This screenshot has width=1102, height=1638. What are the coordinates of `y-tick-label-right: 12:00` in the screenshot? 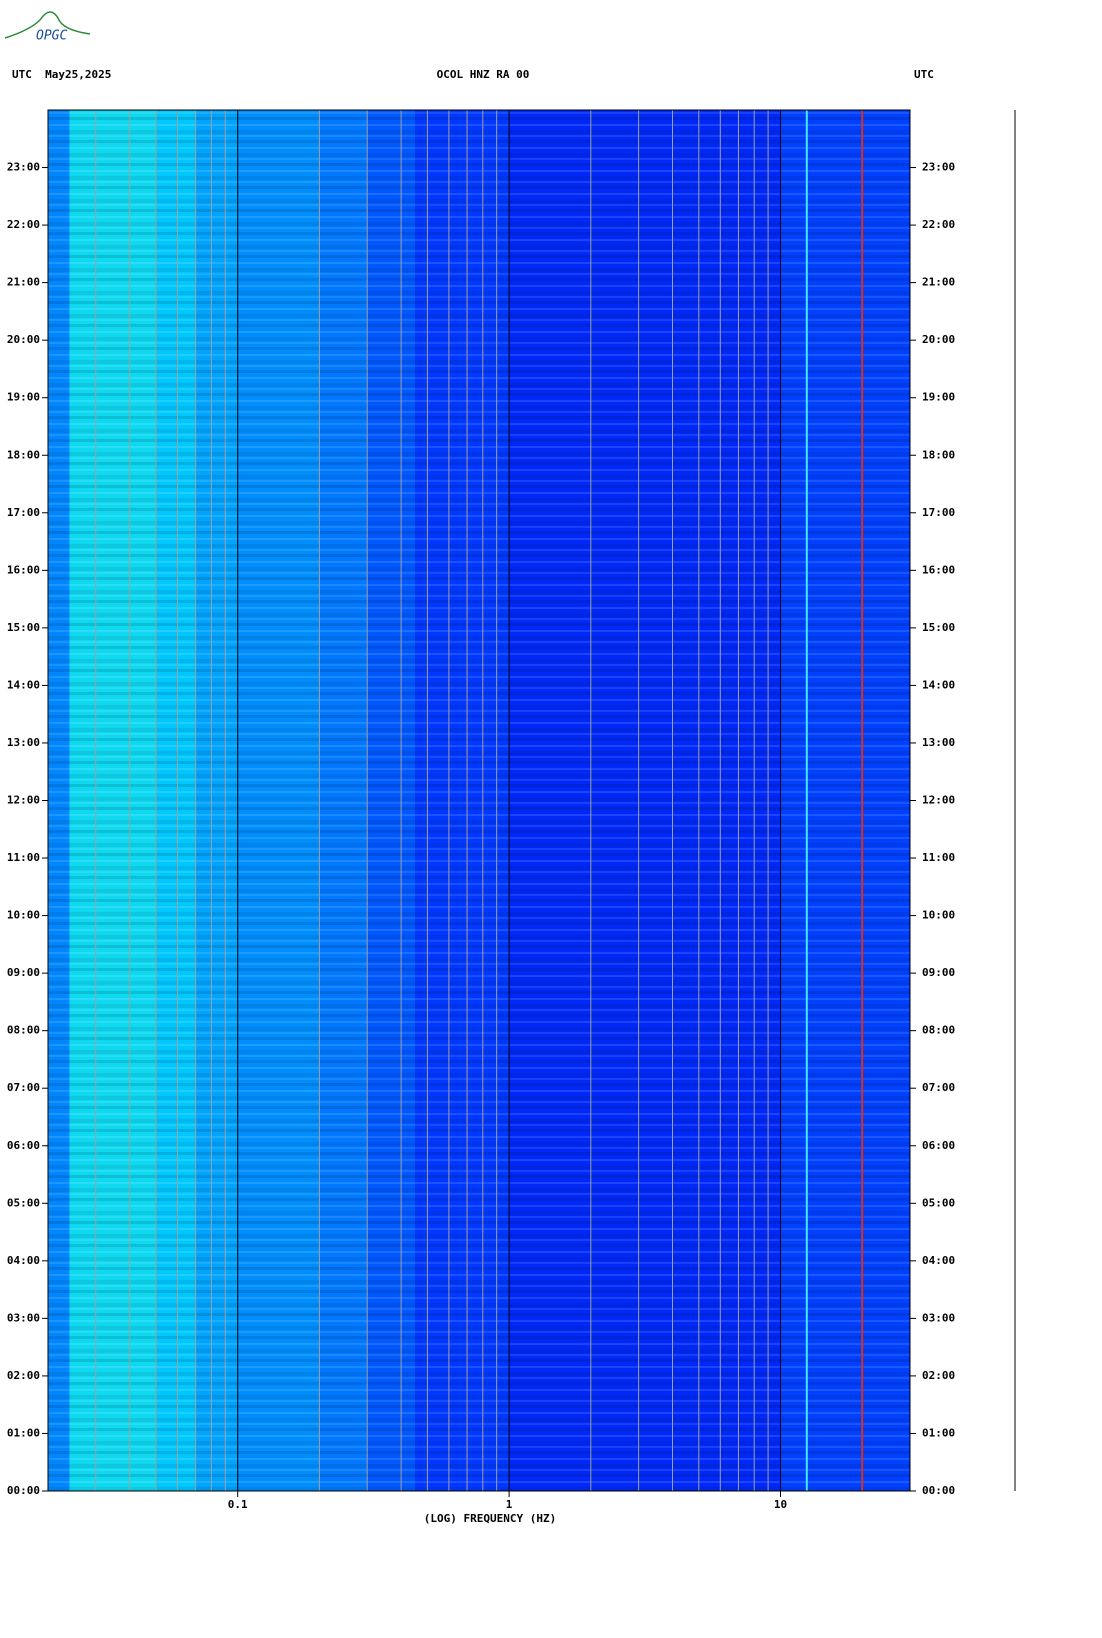 It's located at (938, 800).